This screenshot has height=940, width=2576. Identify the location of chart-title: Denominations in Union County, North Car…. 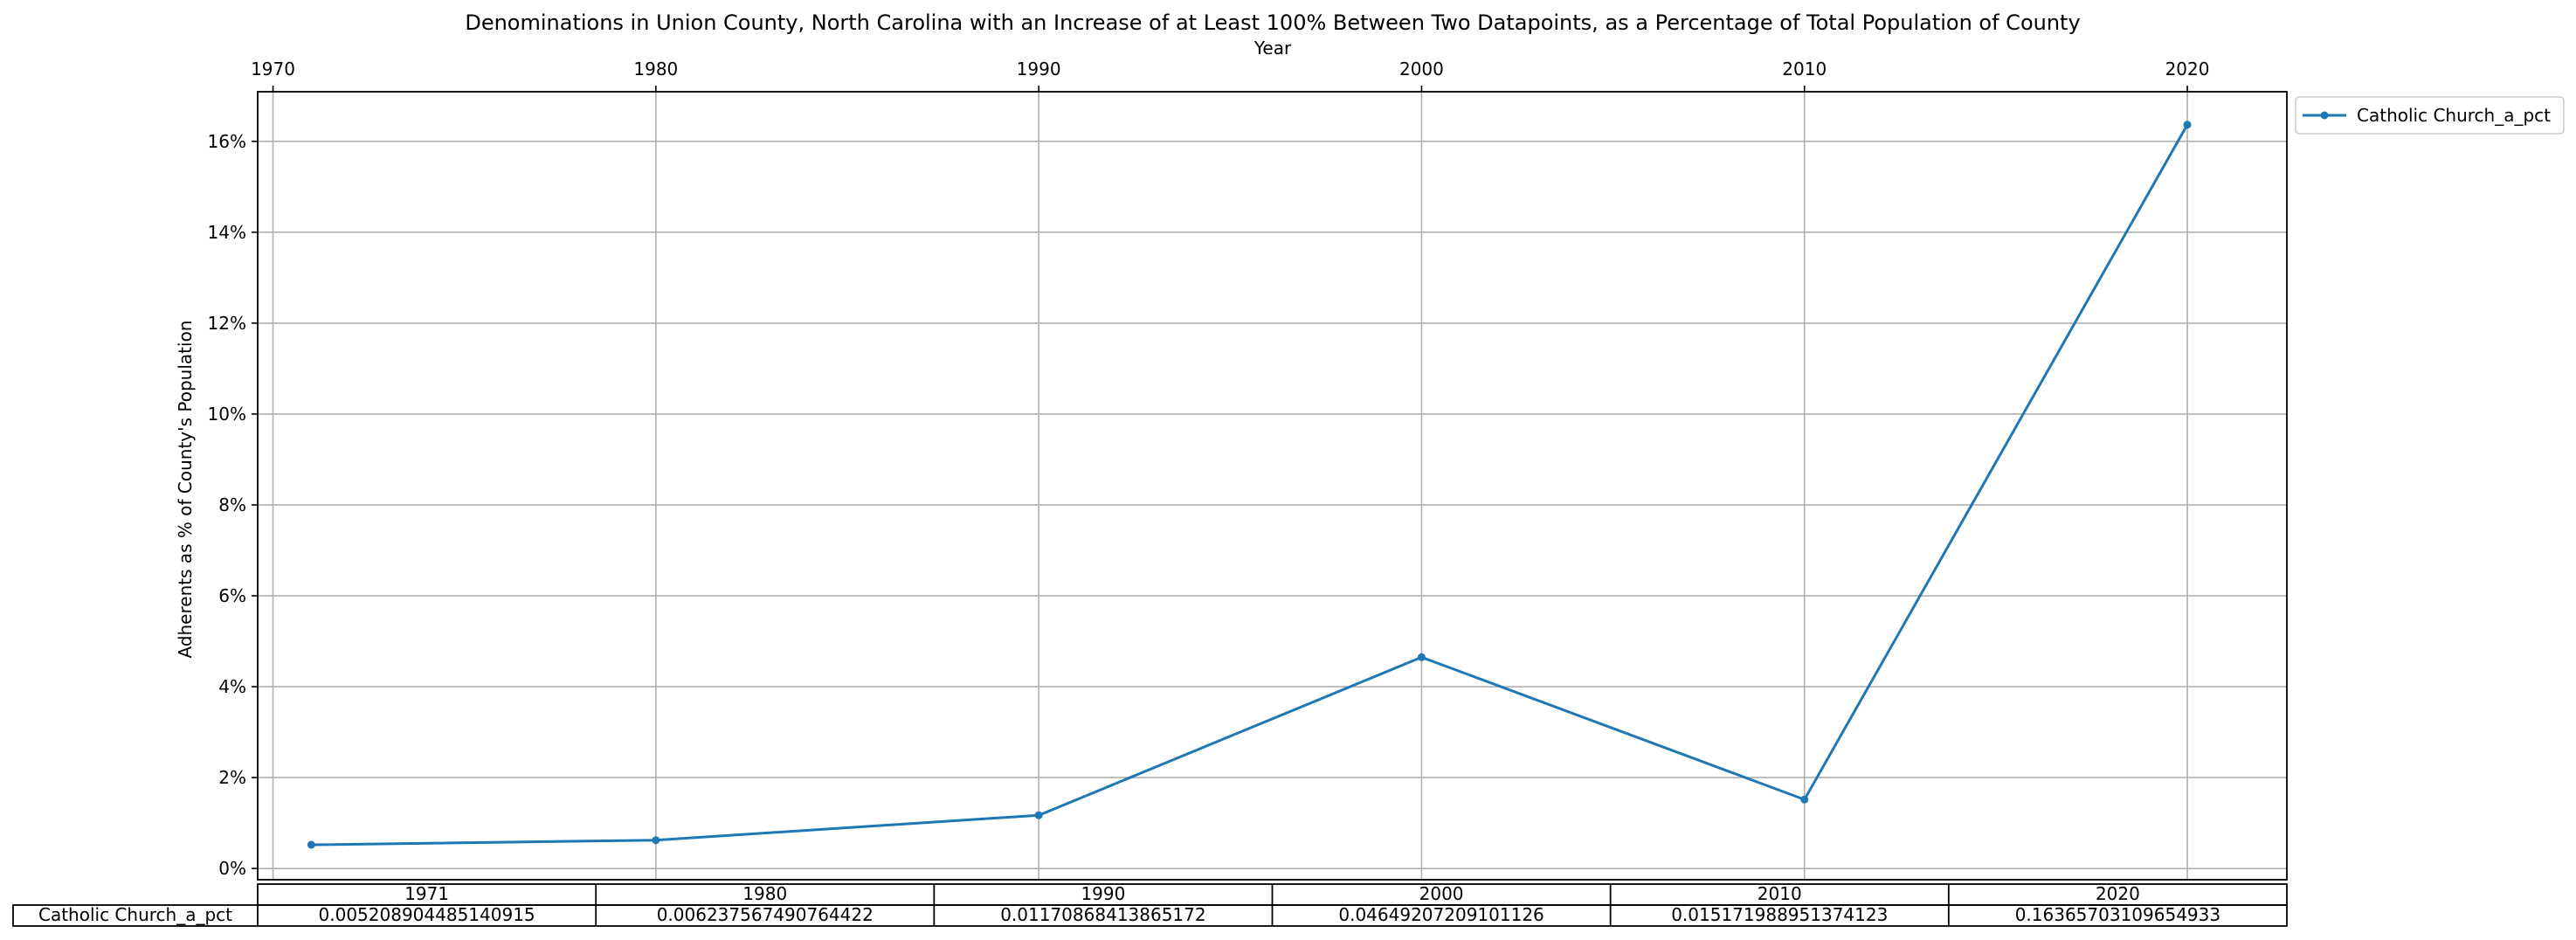
(1272, 22).